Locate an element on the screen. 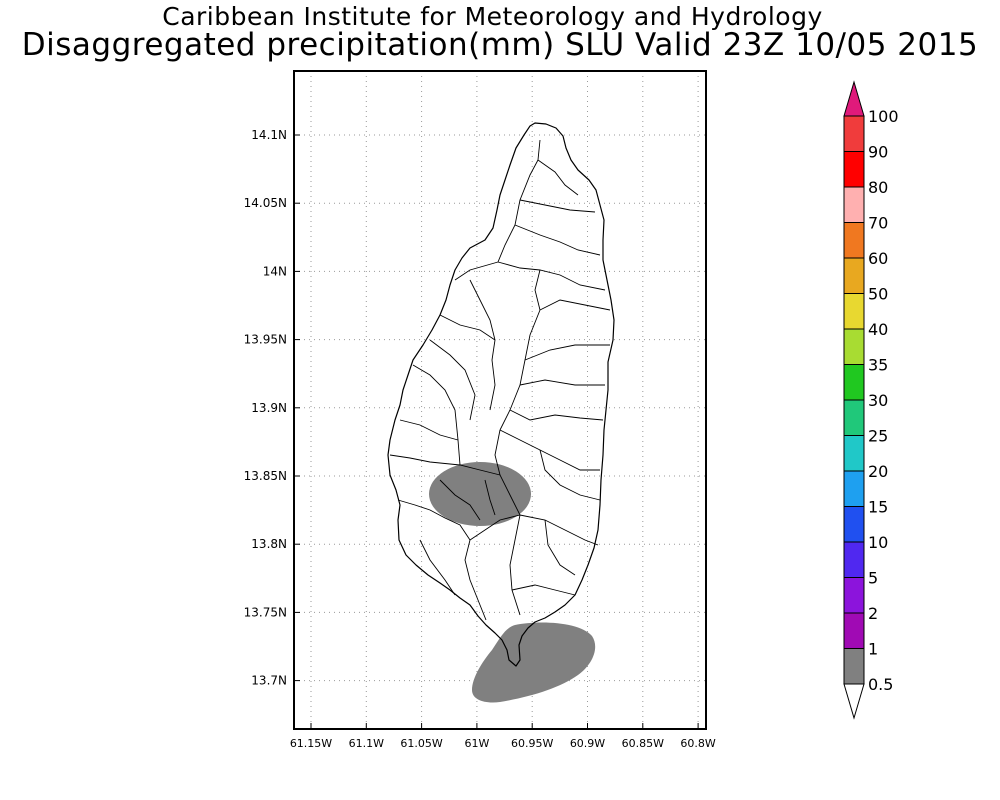 Image resolution: width=1000 pixels, height=800 pixels. x-tick-label: 61.05W is located at coordinates (421, 743).